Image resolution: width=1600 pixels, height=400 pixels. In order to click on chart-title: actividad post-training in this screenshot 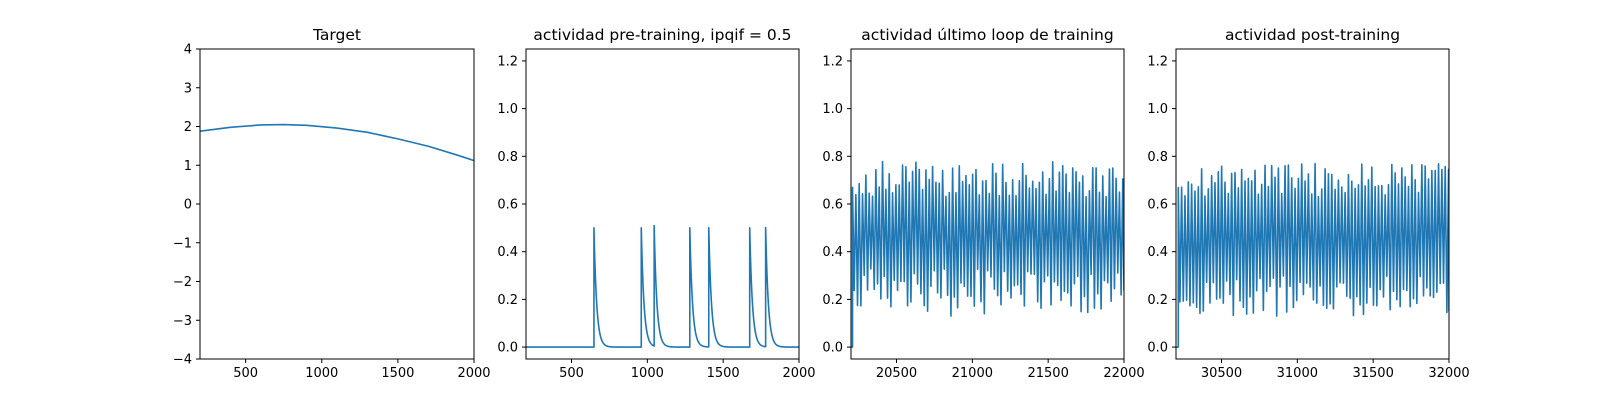, I will do `click(1312, 35)`.